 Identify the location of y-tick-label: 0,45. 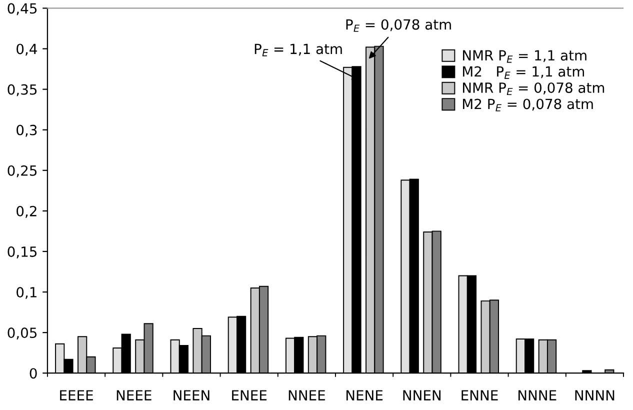
(22, 9).